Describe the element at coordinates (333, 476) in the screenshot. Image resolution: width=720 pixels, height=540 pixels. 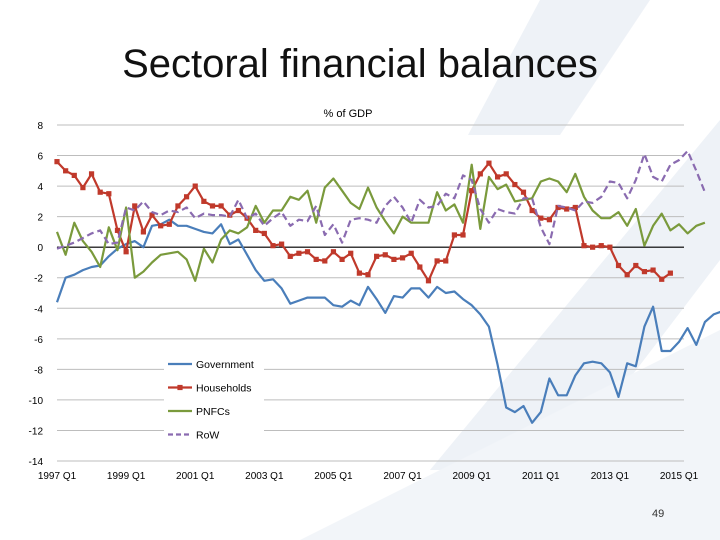
I see `x-tick-label: 2005 Q1` at that location.